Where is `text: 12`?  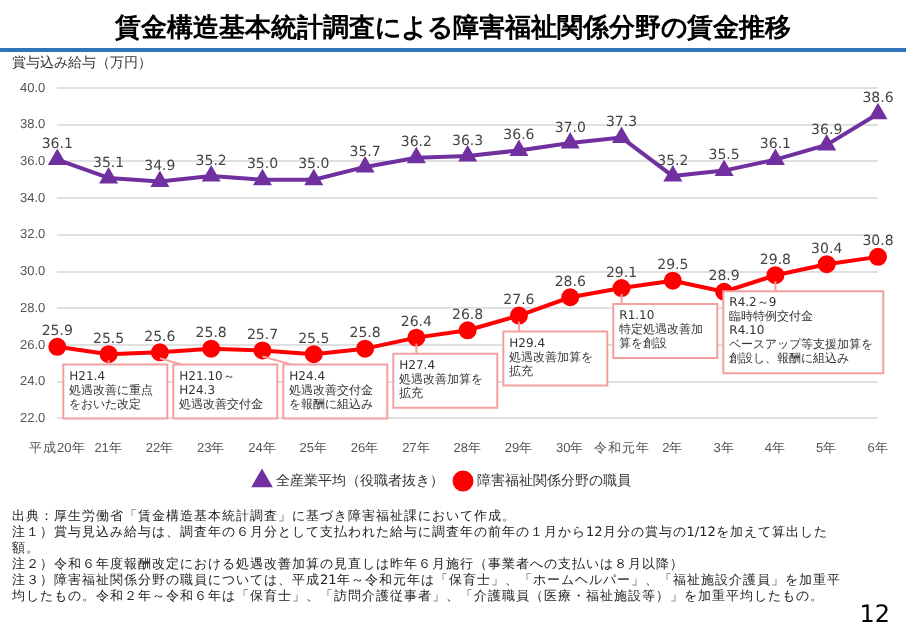 text: 12 is located at coordinates (874, 614).